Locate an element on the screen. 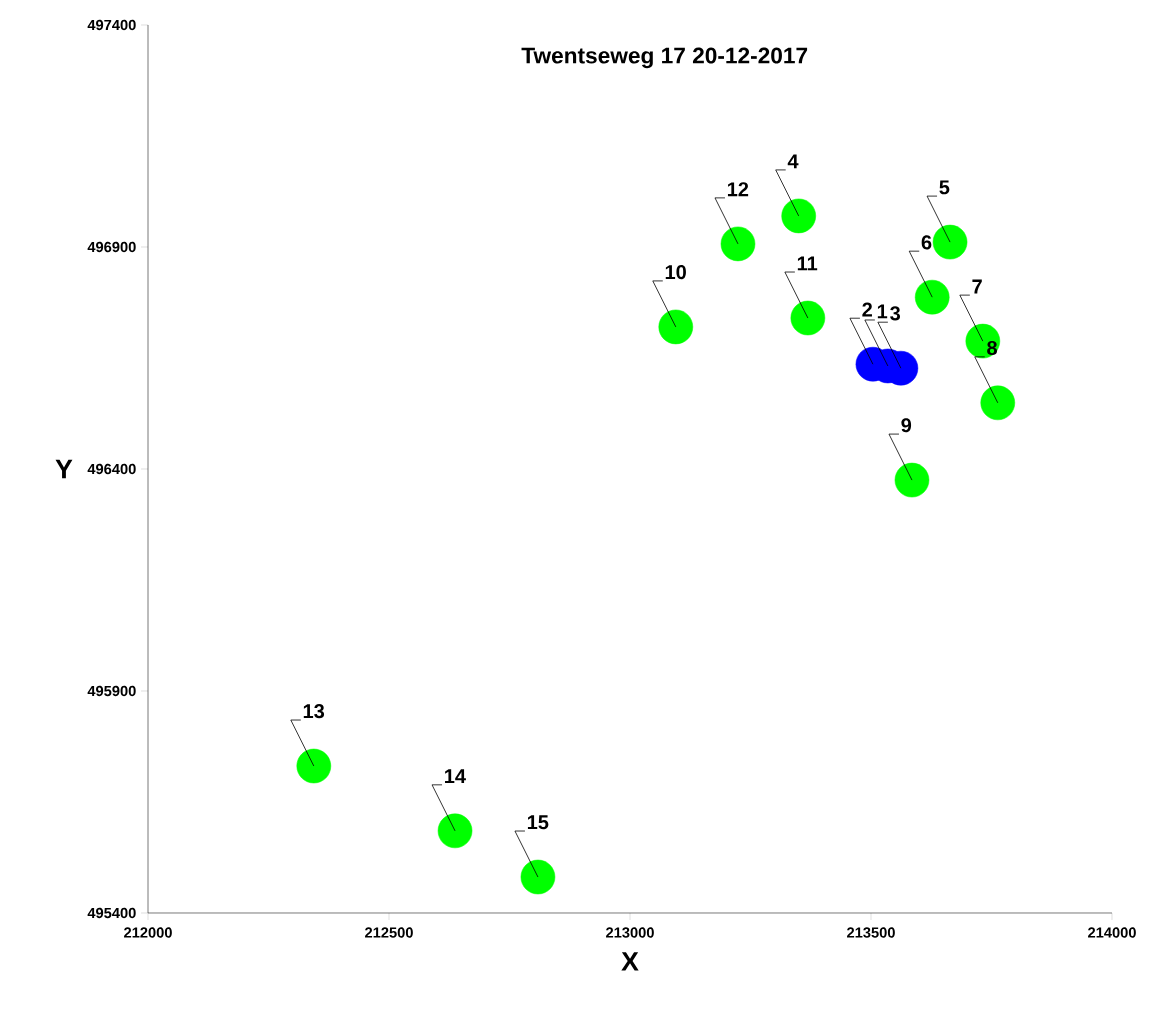 Image resolution: width=1161 pixels, height=1017 pixels. annotation: 13 is located at coordinates (314, 711).